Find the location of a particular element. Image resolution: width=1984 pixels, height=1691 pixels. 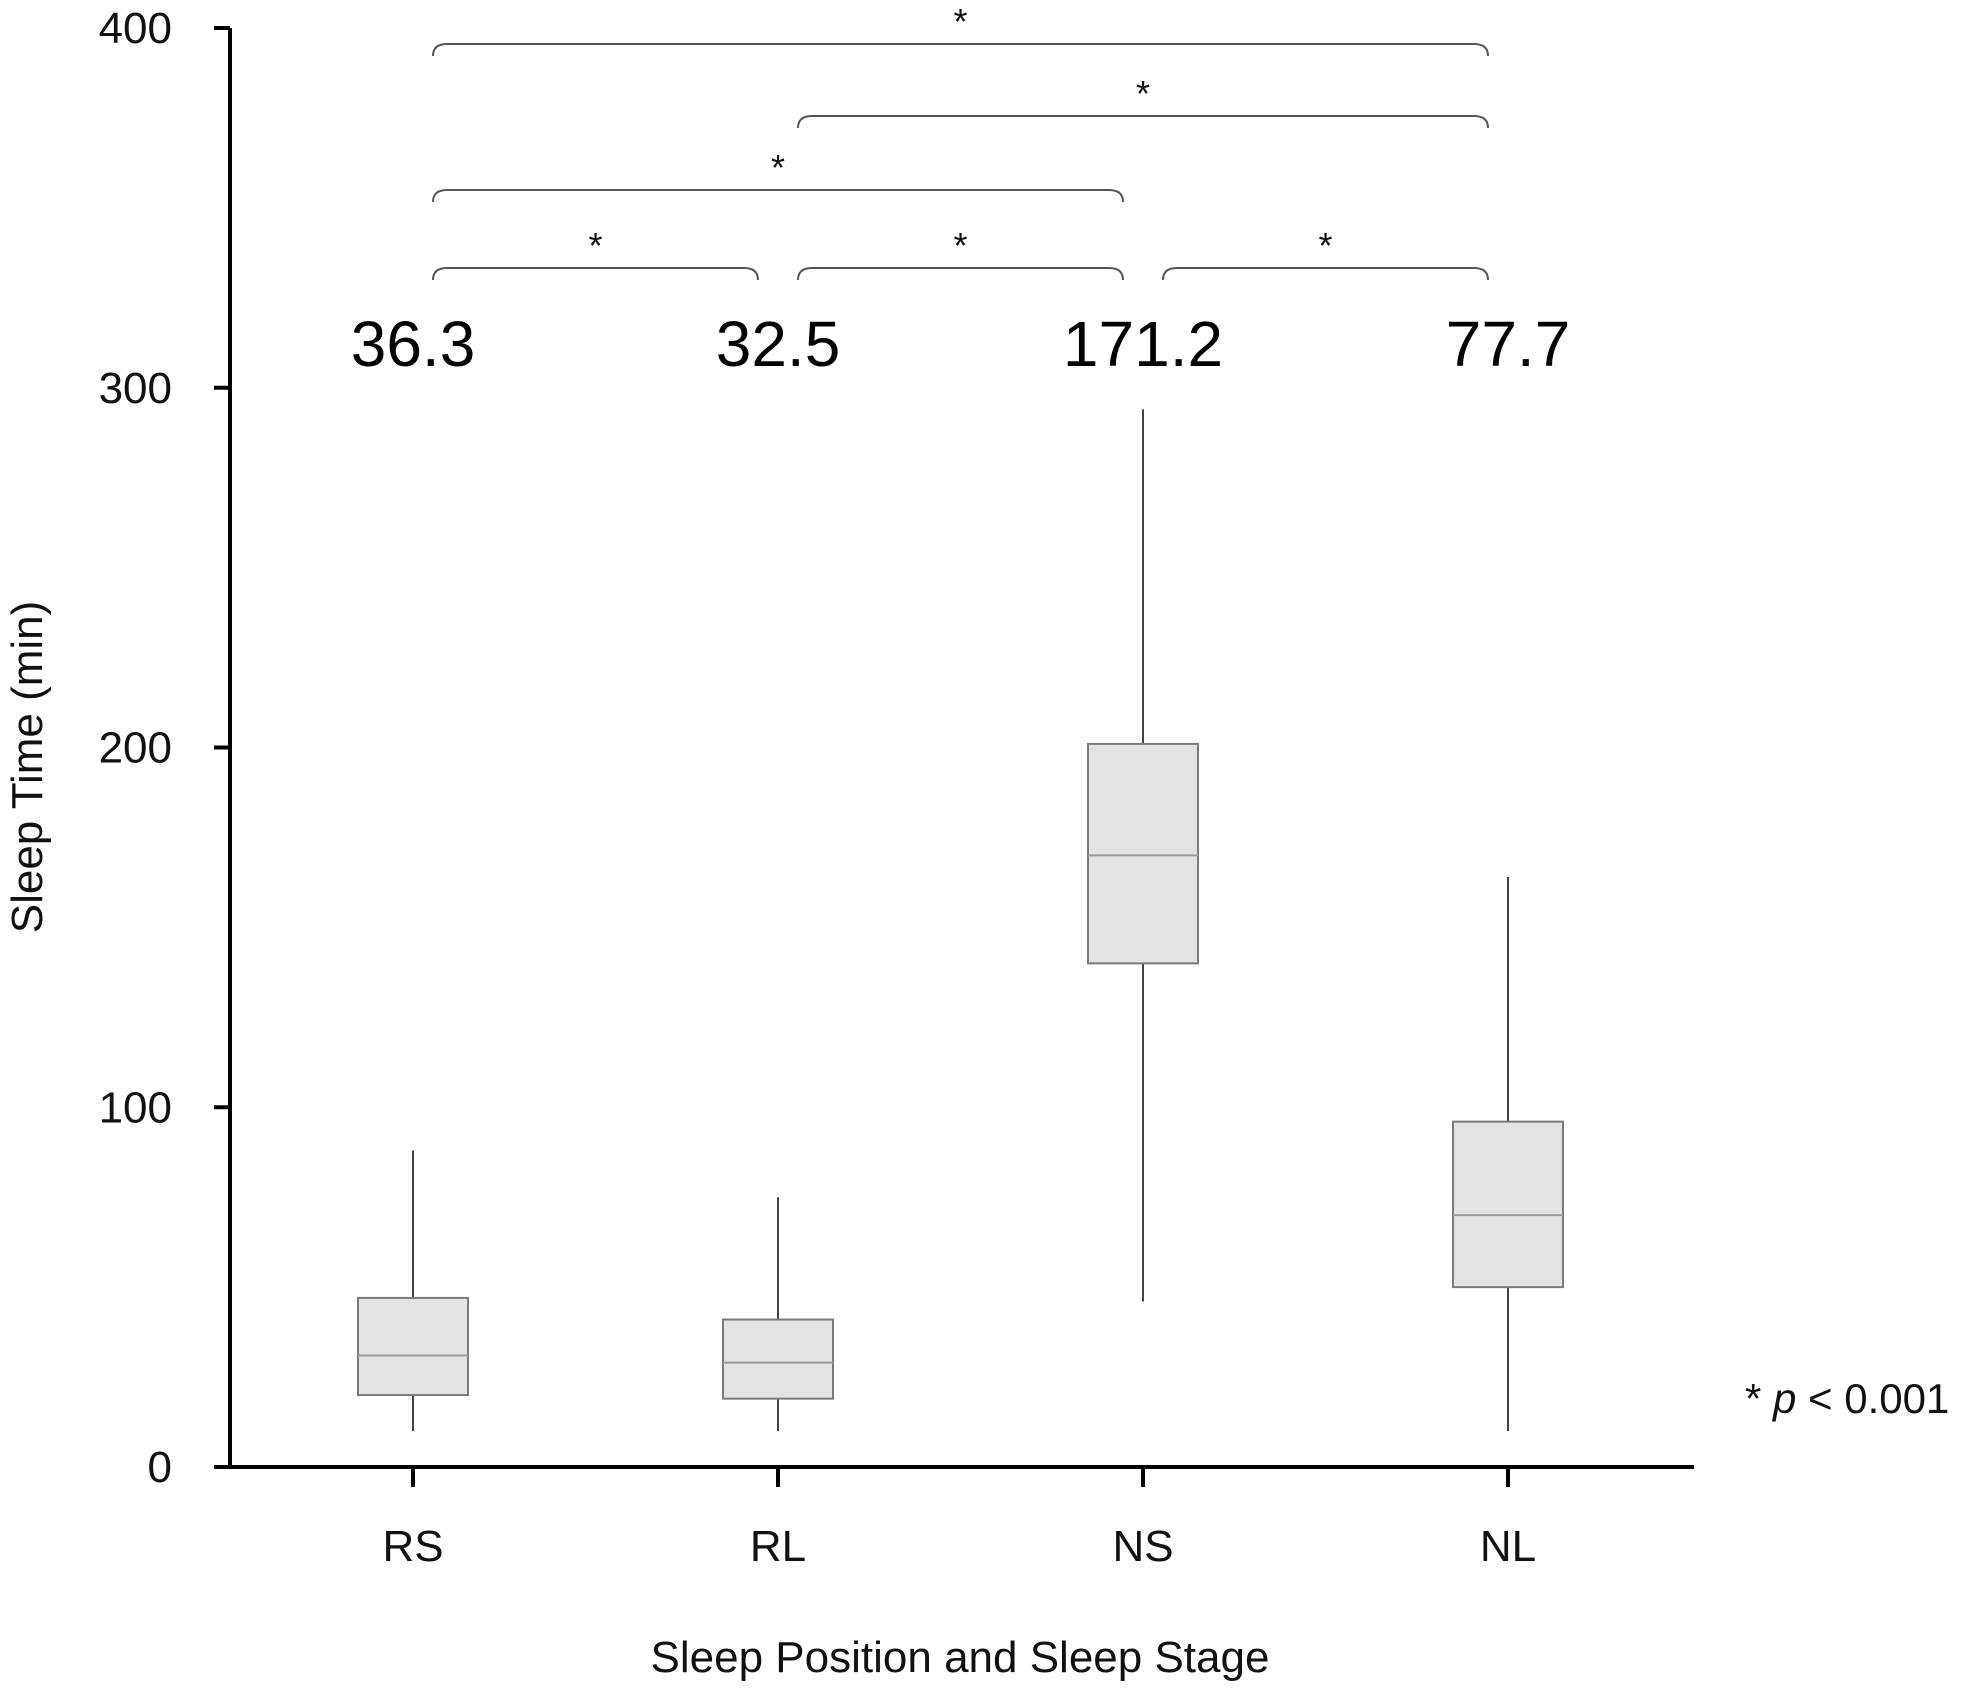

bracket-ns-nl: * is located at coordinates (1325, 253).